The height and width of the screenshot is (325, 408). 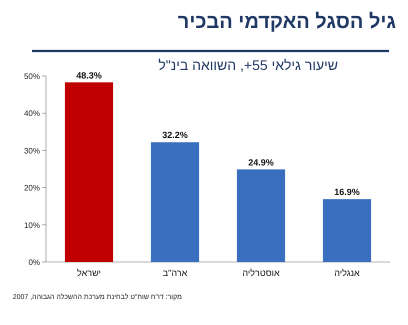 What do you see at coordinates (32, 188) in the screenshot?
I see `y-tick-label: 20%` at bounding box center [32, 188].